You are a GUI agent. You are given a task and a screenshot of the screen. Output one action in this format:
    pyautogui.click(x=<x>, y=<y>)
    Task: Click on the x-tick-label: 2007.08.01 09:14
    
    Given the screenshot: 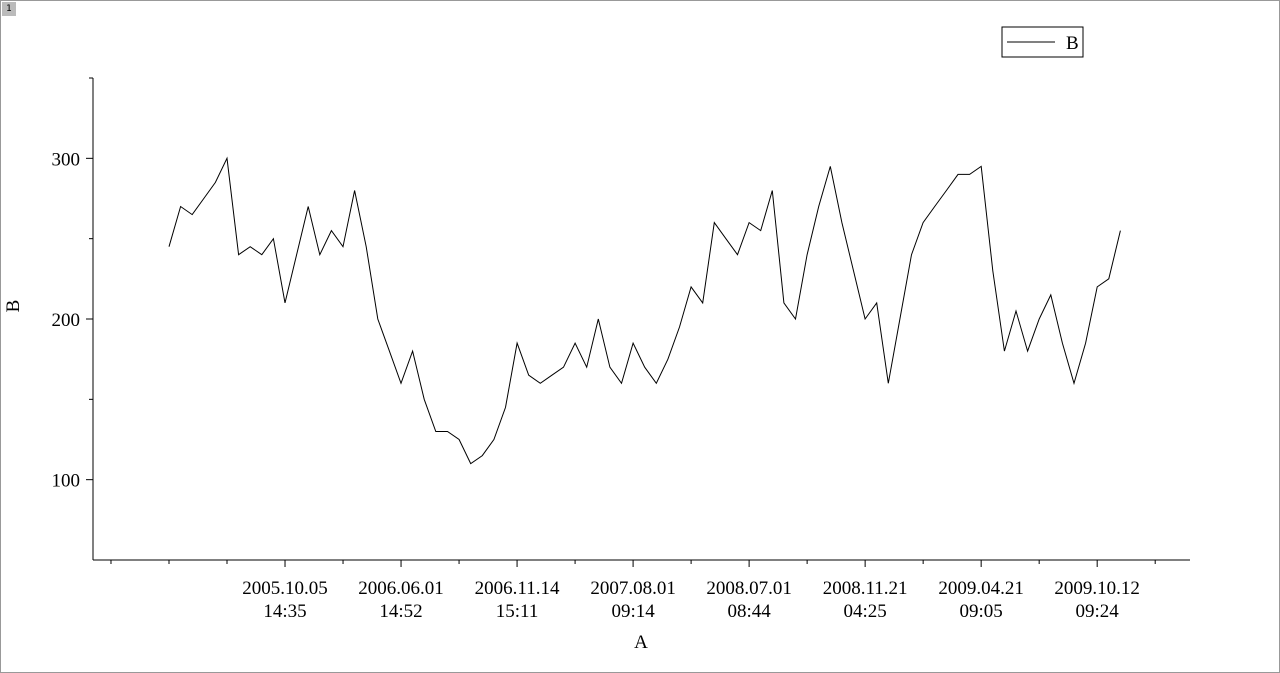 What is the action you would take?
    pyautogui.click(x=633, y=600)
    